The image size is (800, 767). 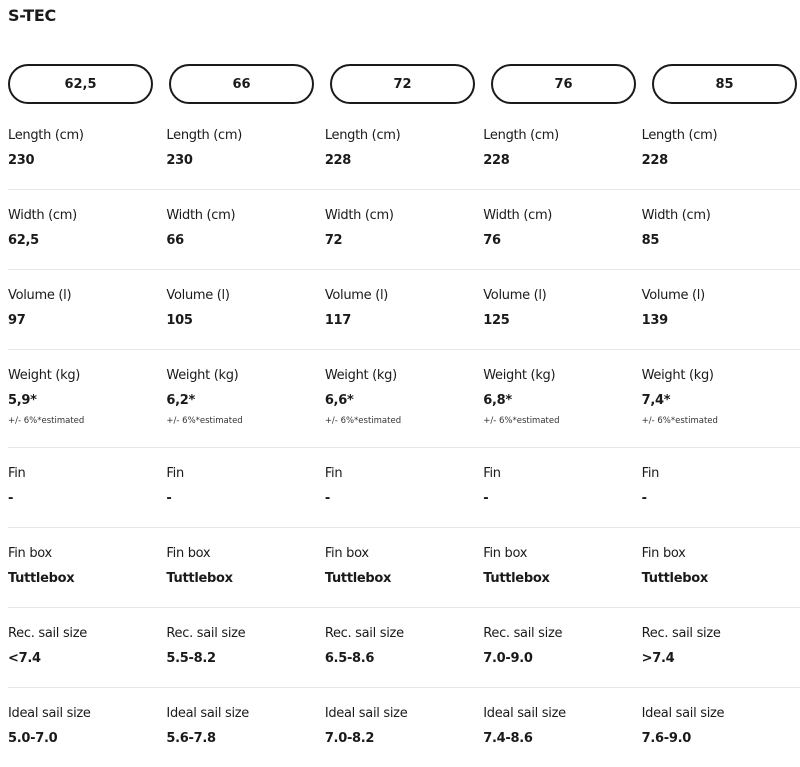 I want to click on spec-value: 7,4*, so click(x=656, y=400).